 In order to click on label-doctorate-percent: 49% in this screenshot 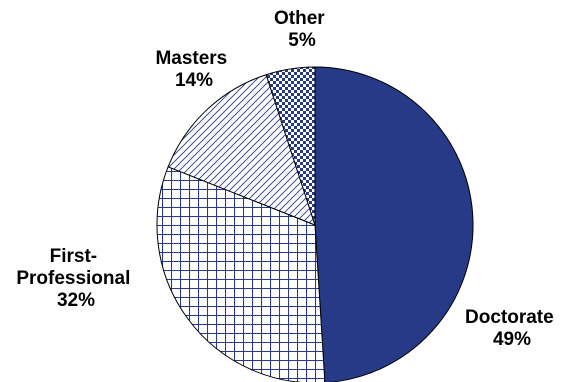, I will do `click(512, 339)`.